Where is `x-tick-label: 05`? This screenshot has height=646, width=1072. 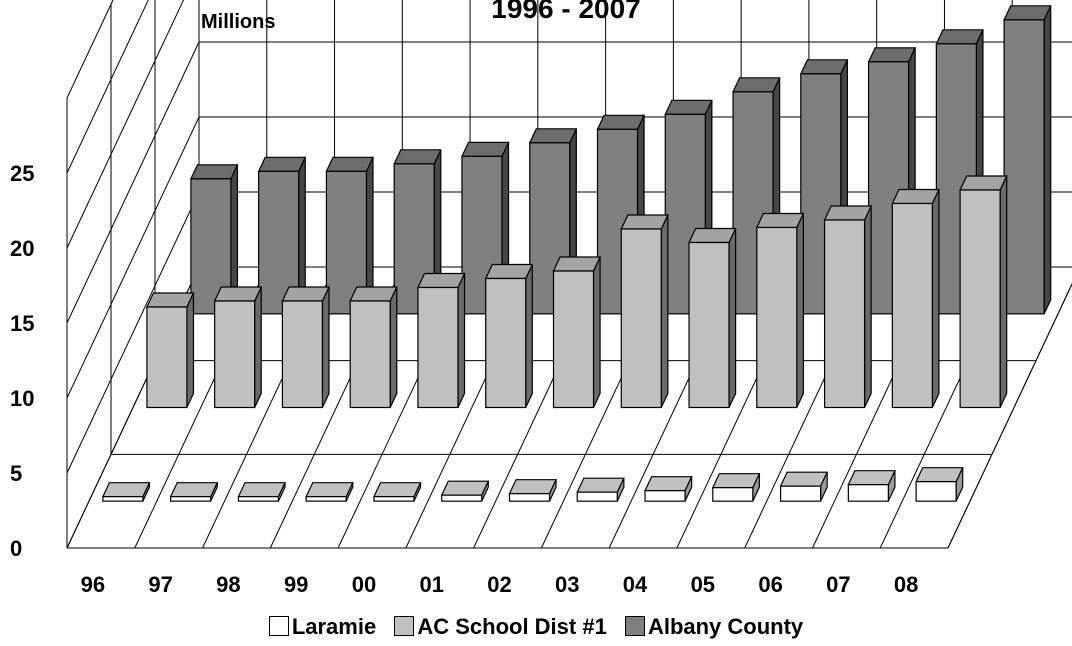 x-tick-label: 05 is located at coordinates (703, 584).